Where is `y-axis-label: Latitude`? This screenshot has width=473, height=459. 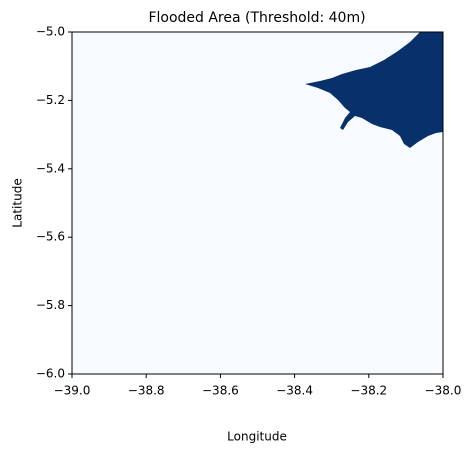 y-axis-label: Latitude is located at coordinates (18, 202).